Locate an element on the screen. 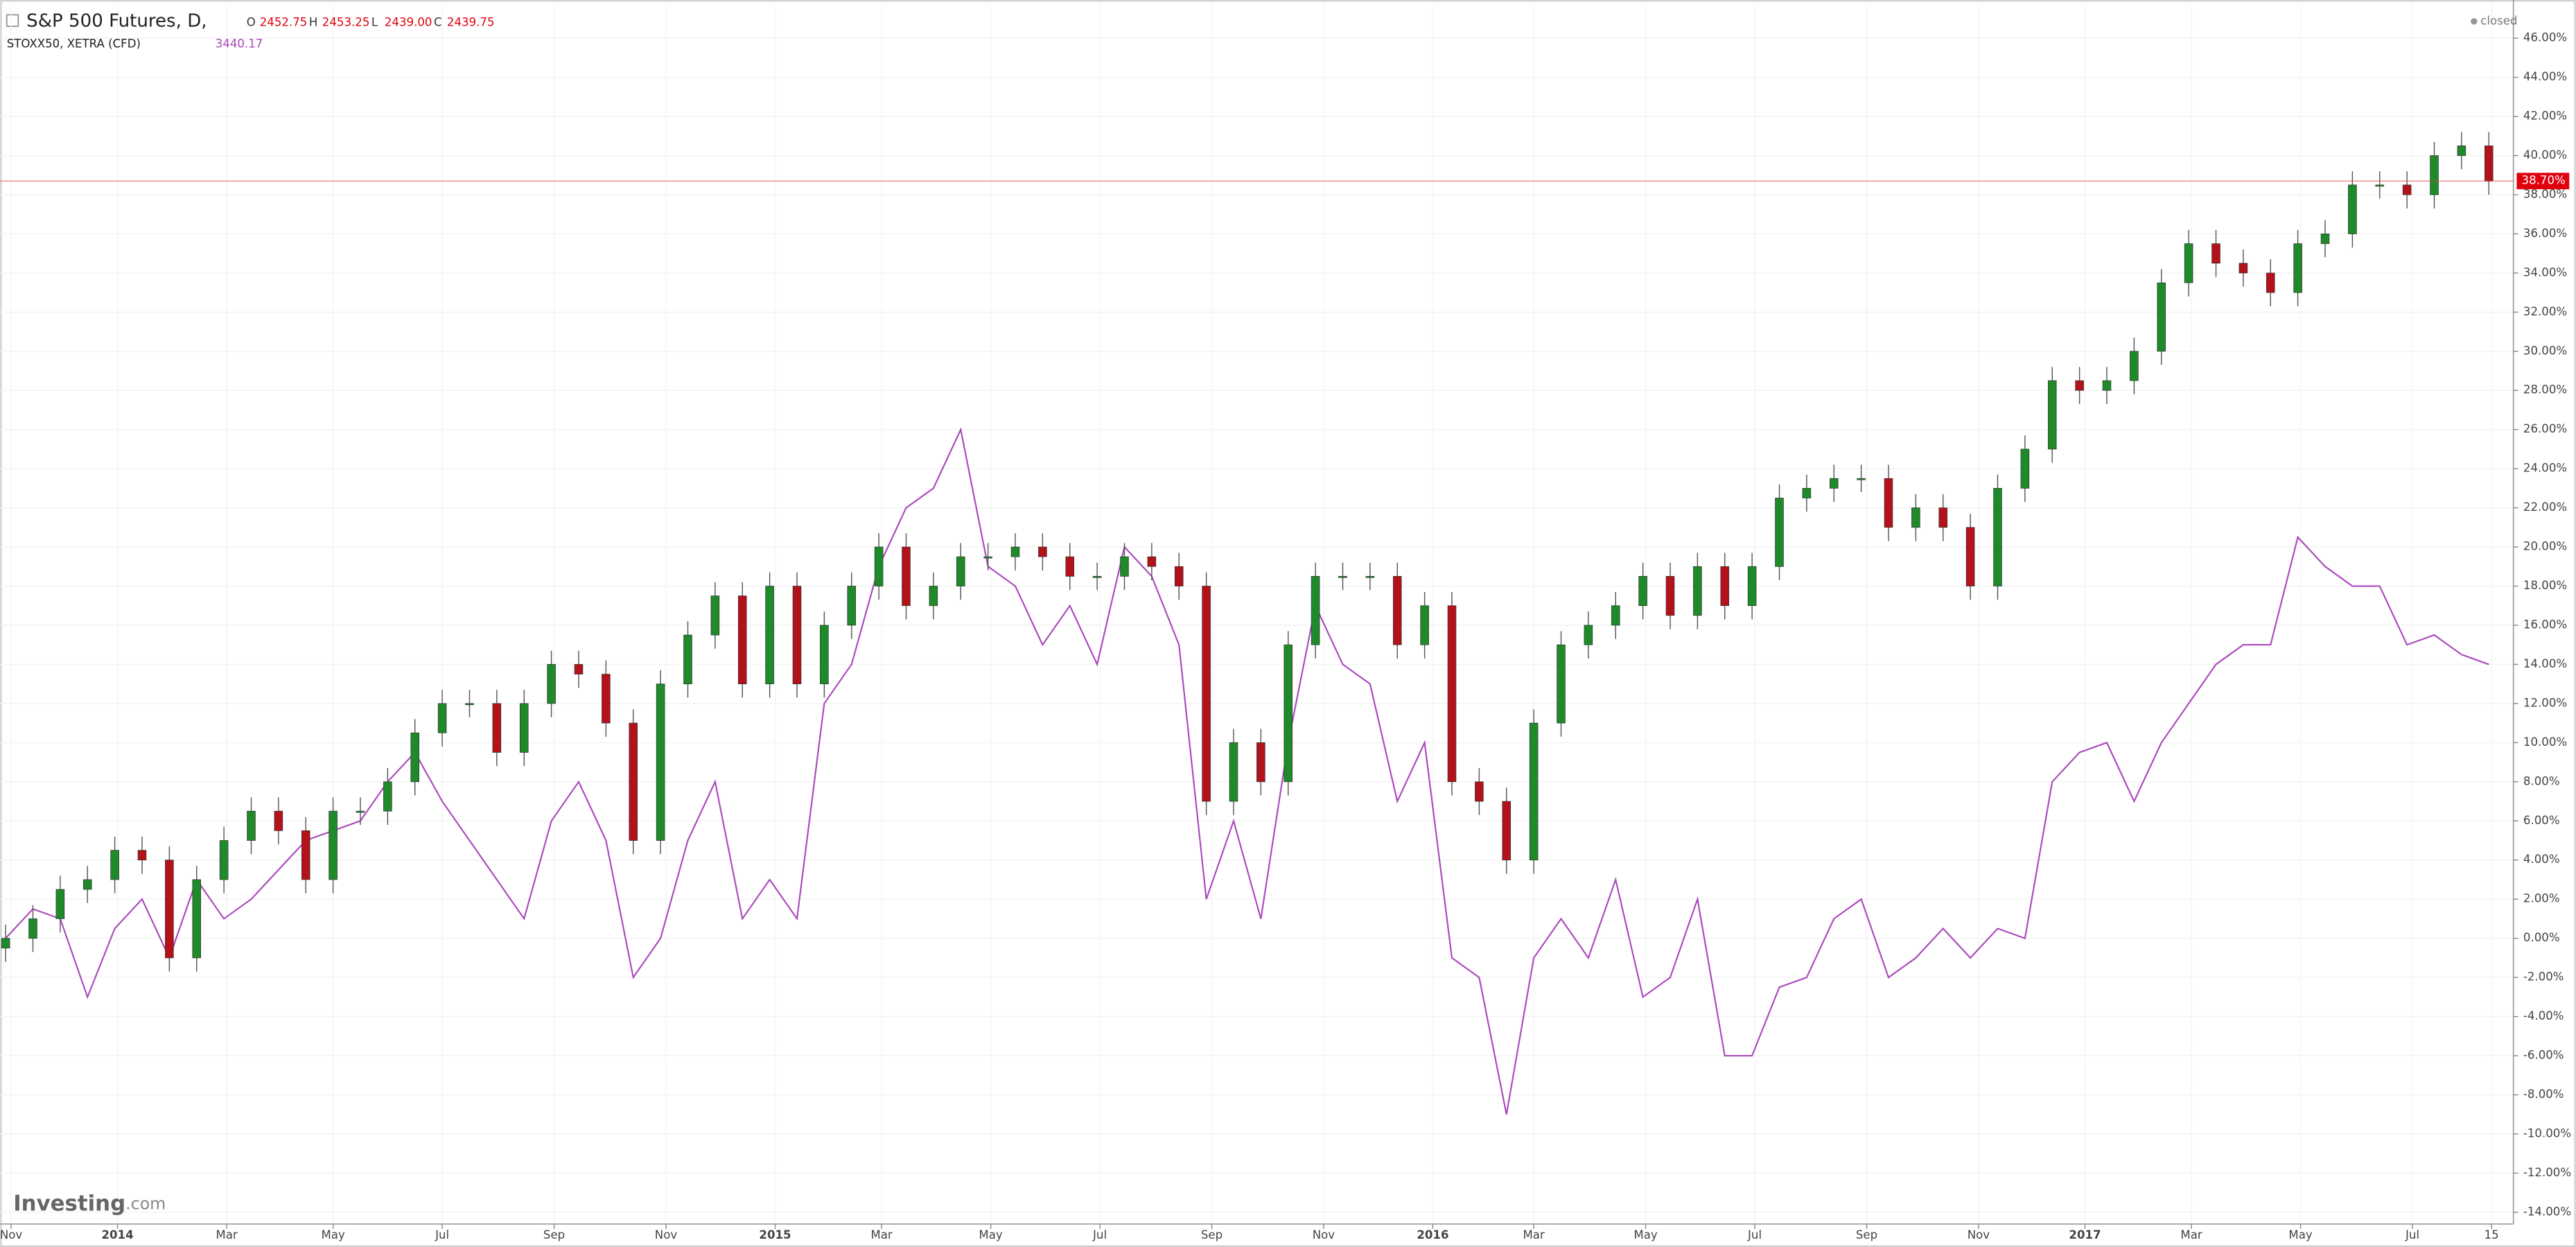  y-tick-label: -12.00% is located at coordinates (2547, 1172).